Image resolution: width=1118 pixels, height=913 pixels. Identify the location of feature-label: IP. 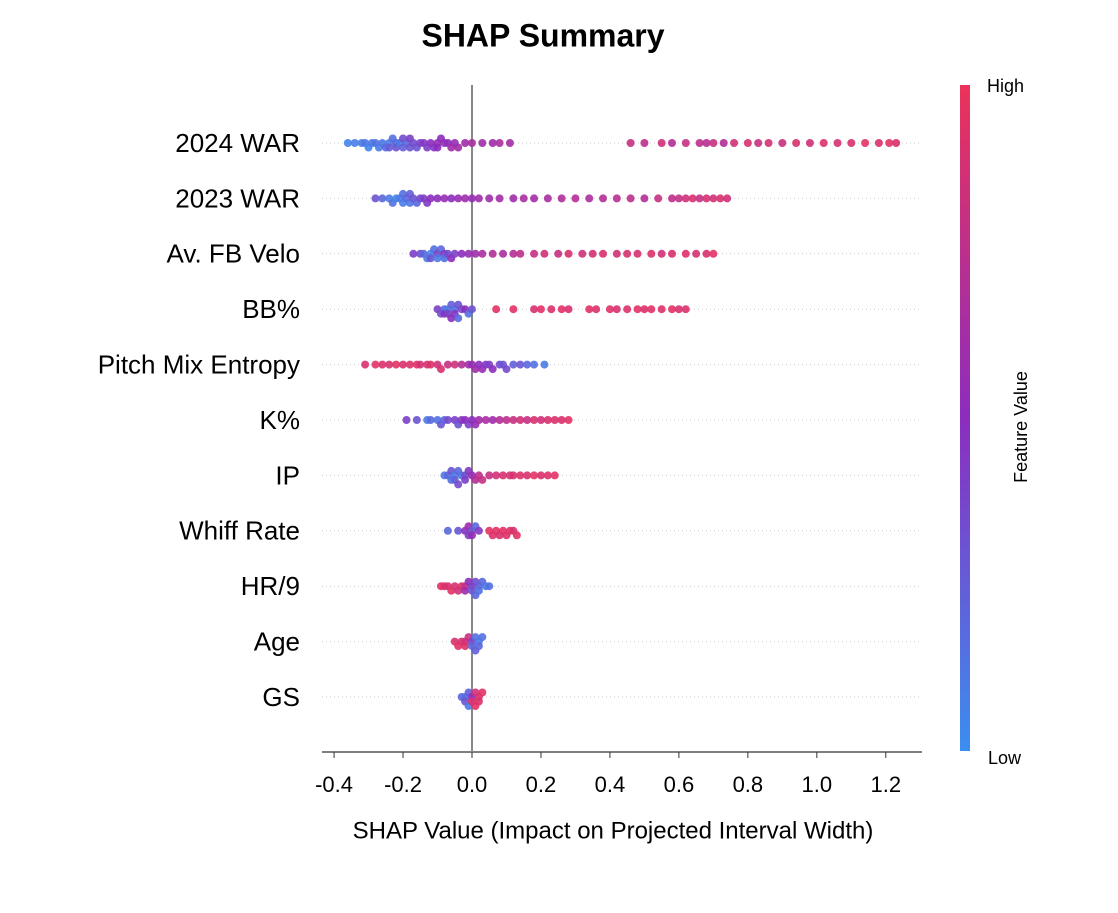
(287, 475).